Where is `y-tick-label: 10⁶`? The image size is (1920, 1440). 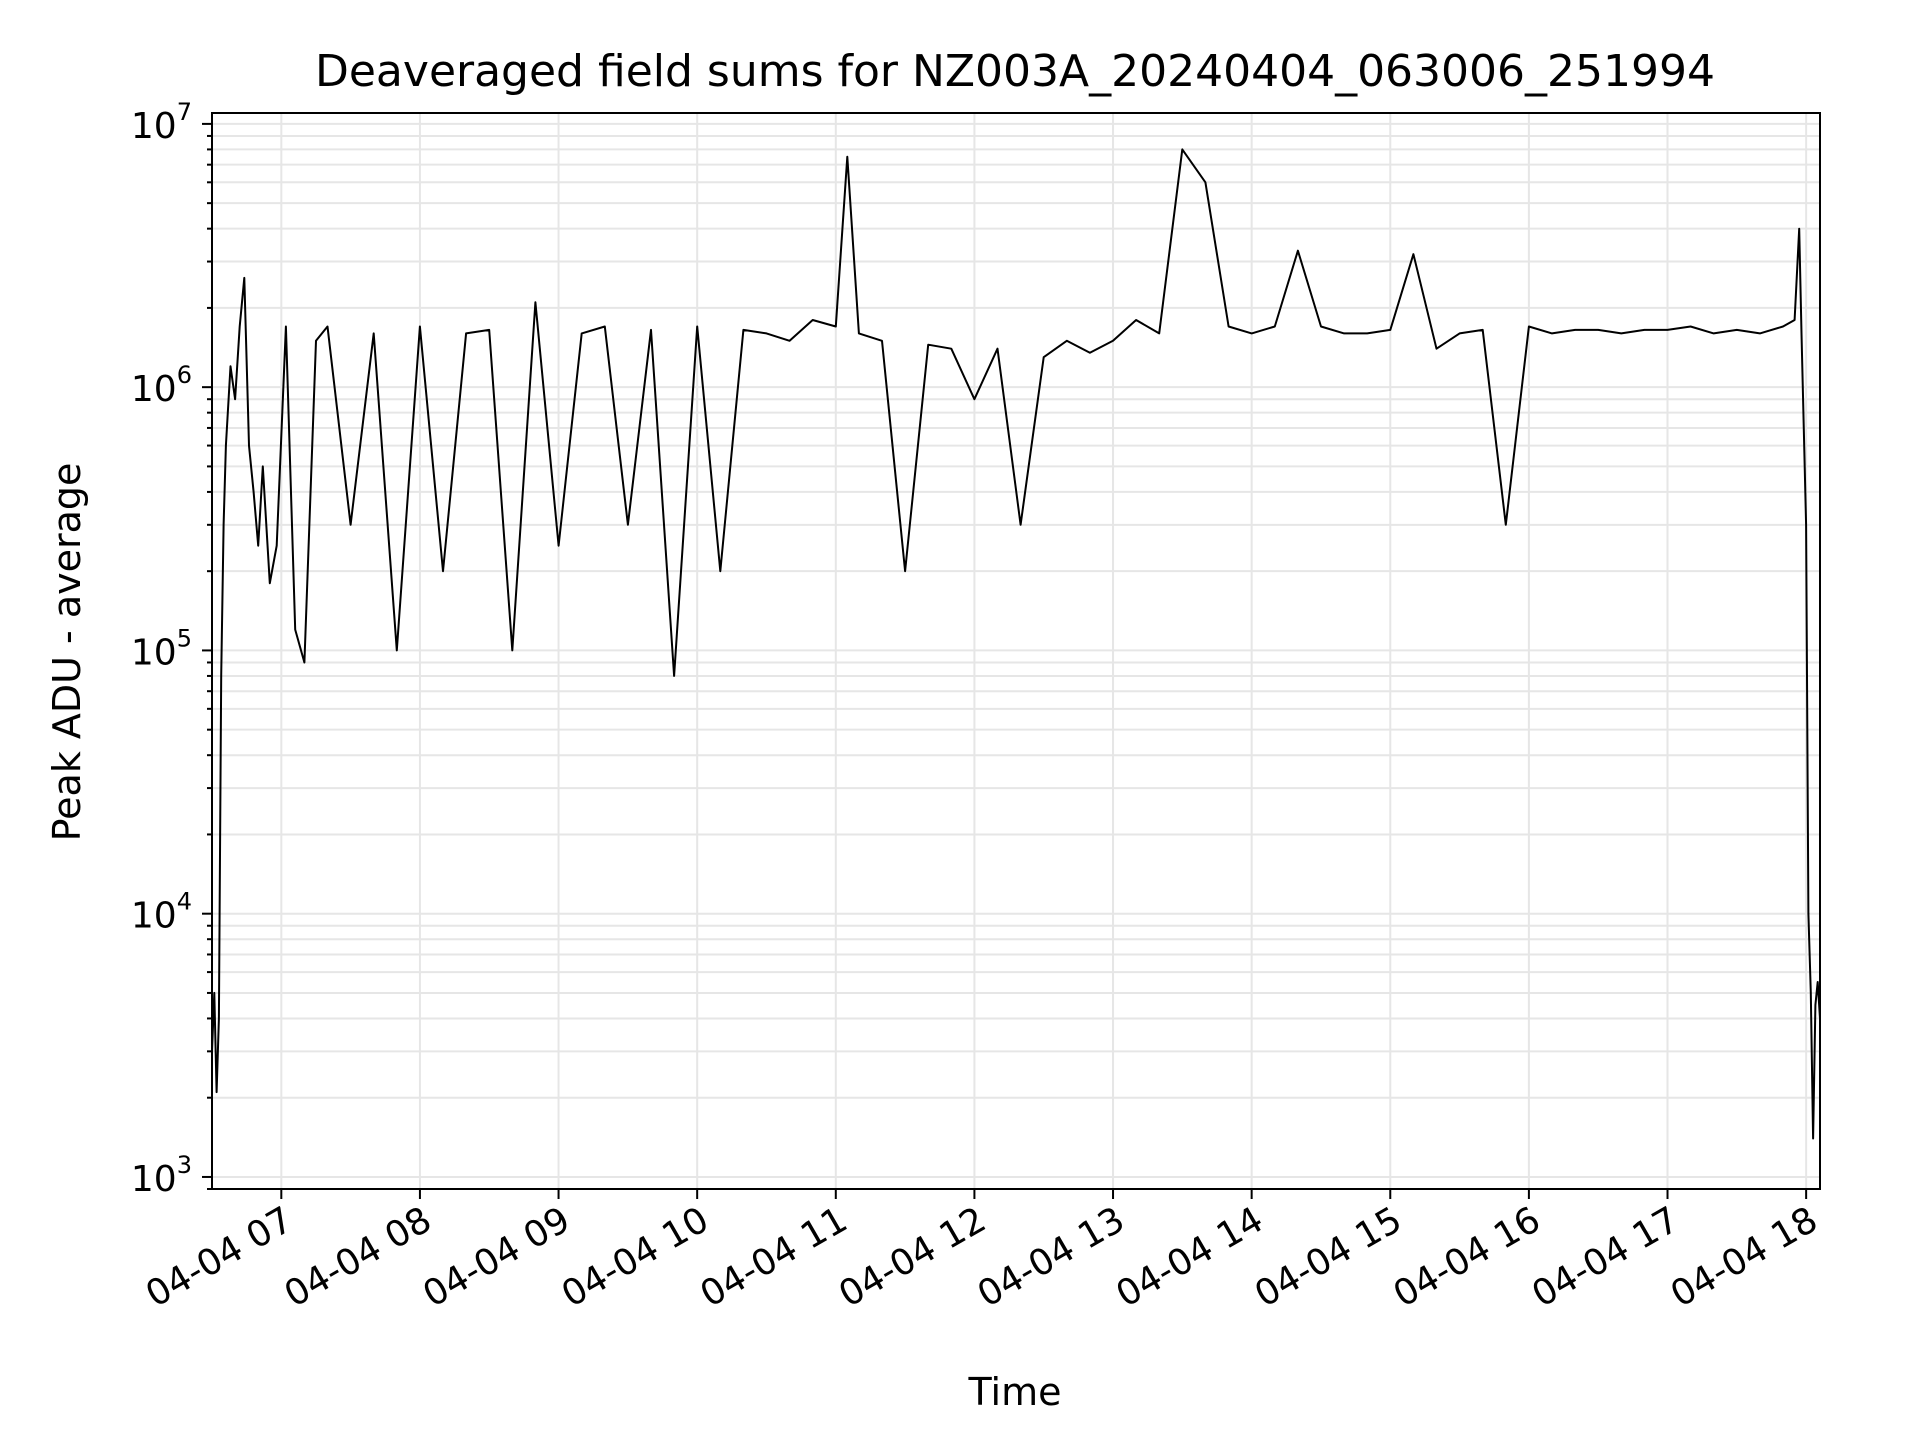
y-tick-label: 10⁶ is located at coordinates (161, 385).